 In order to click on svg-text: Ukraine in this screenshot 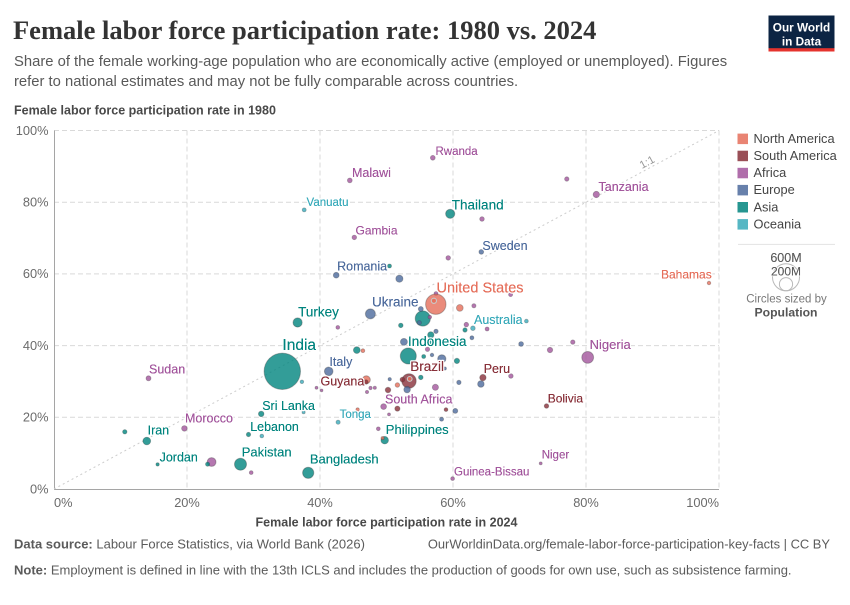, I will do `click(395, 302)`.